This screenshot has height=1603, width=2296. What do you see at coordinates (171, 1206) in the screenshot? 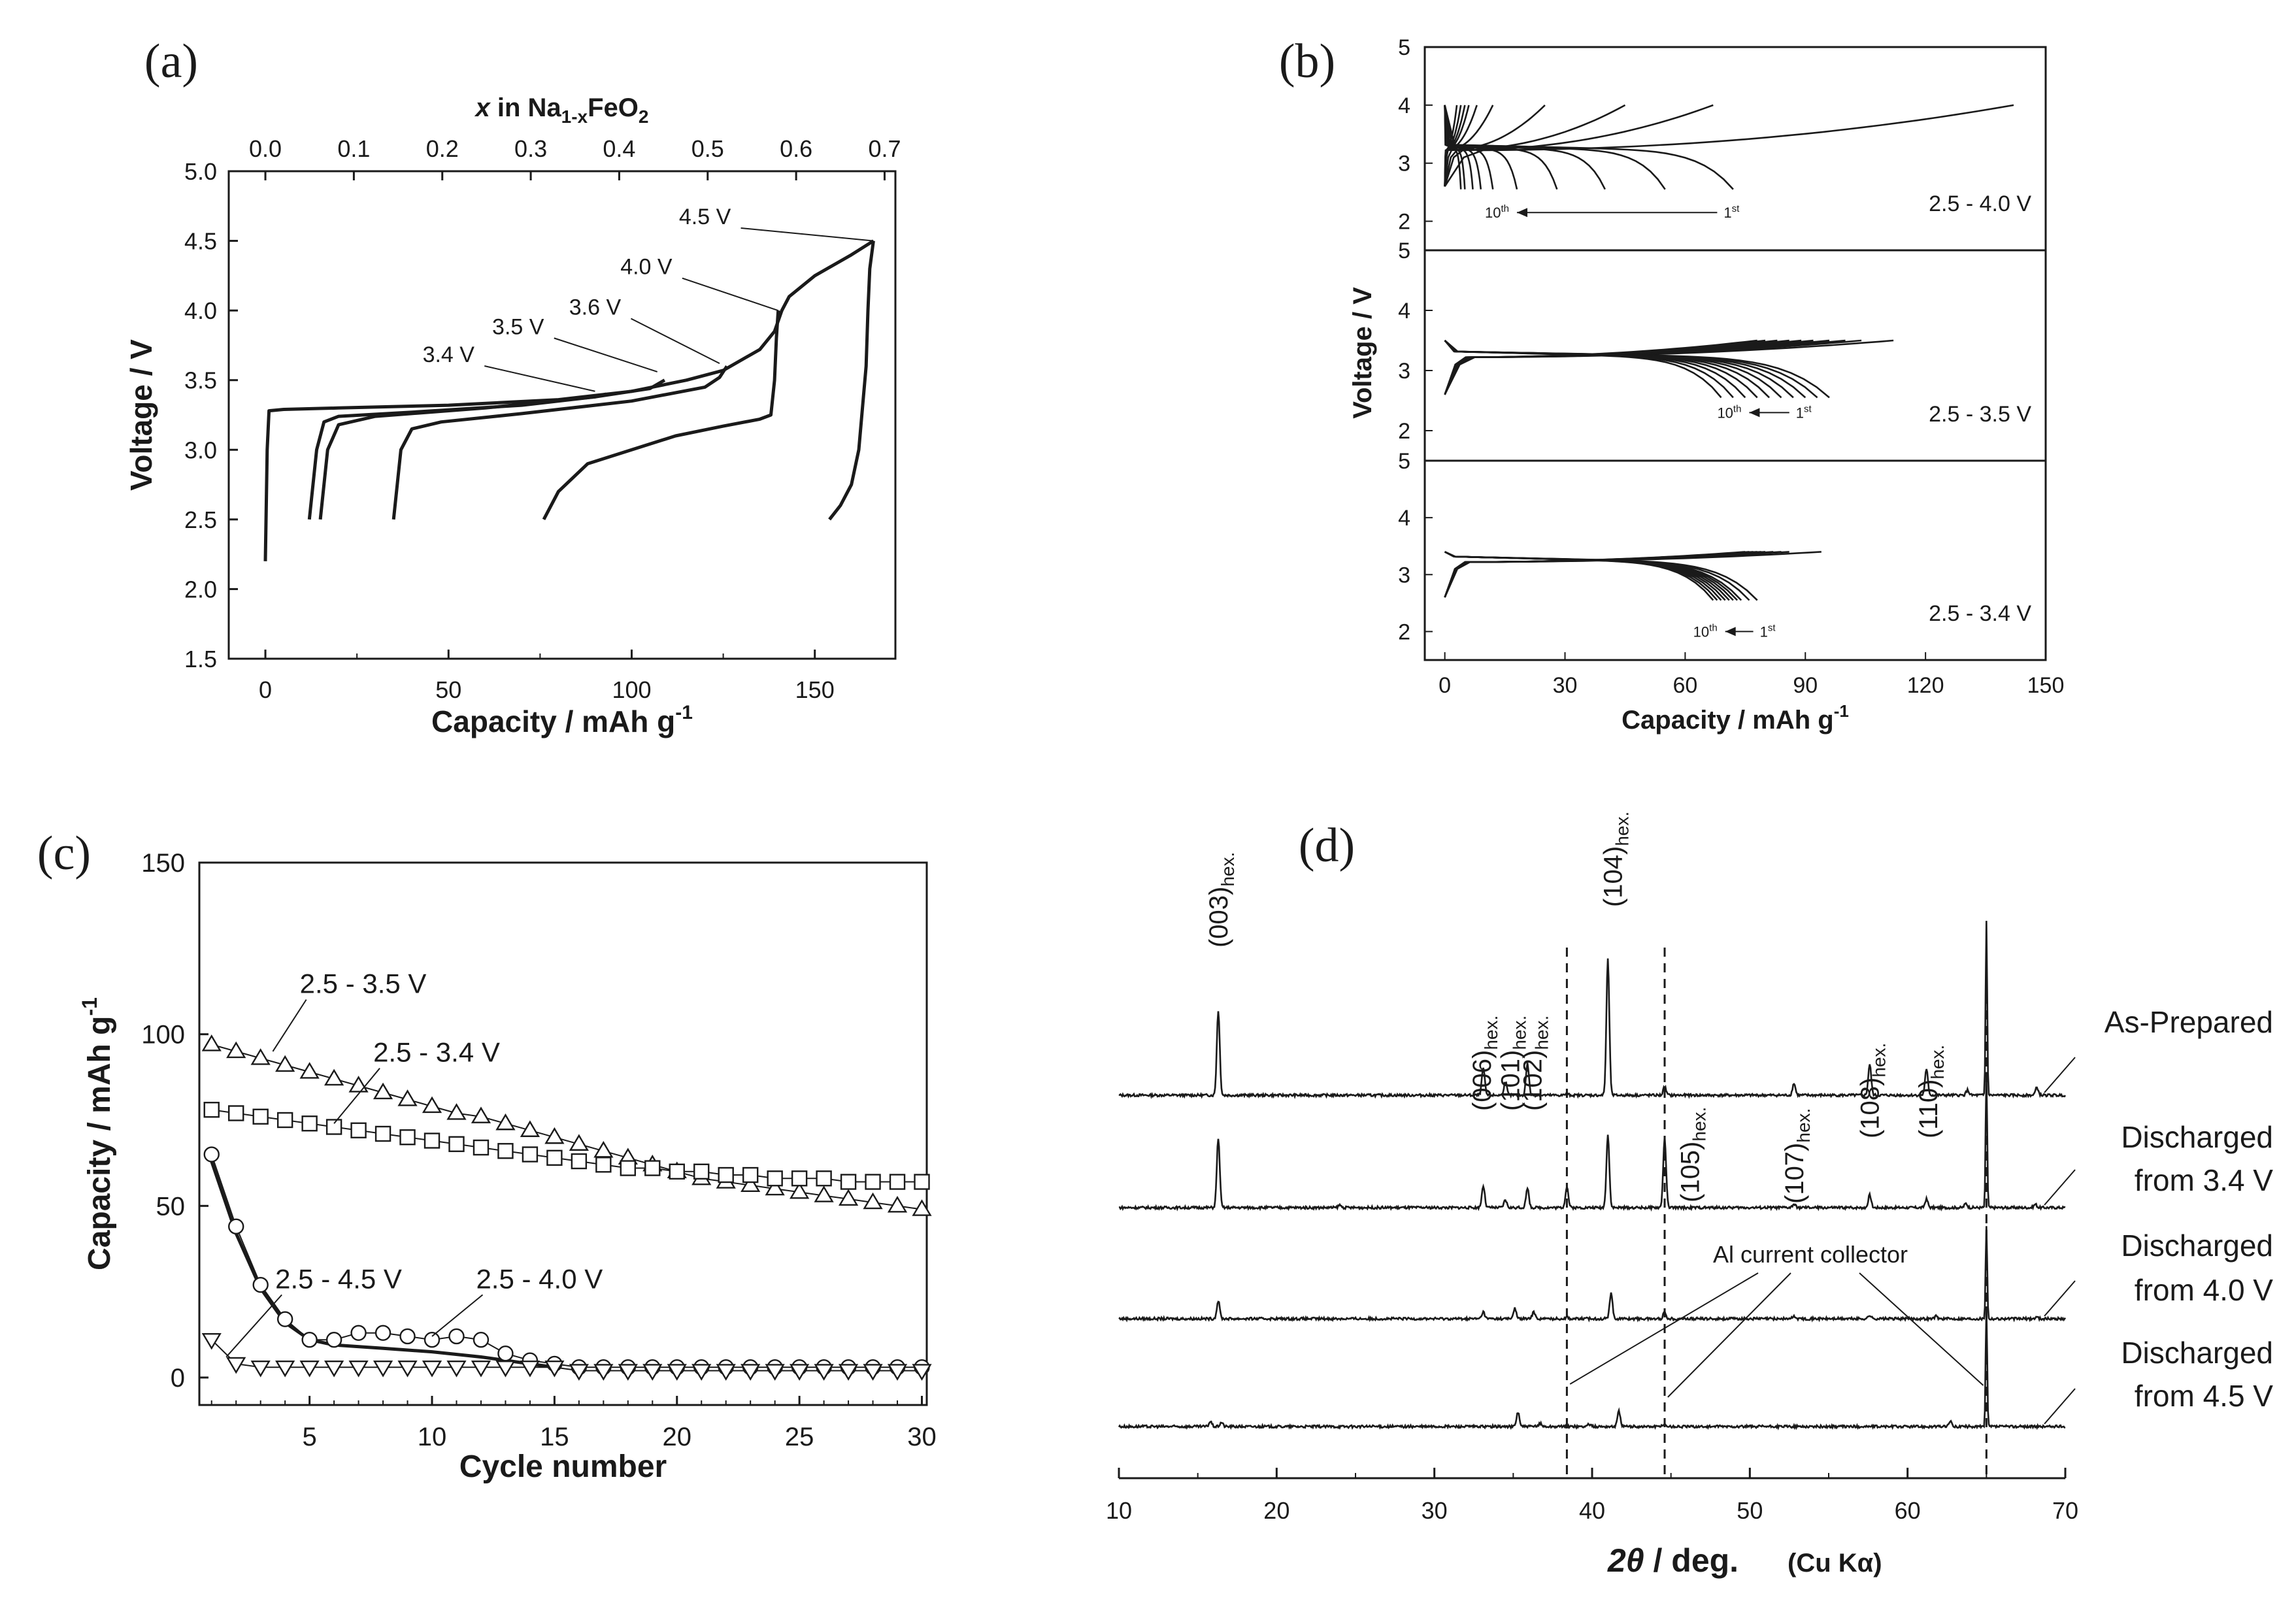
I see `y-tick-label: 50` at bounding box center [171, 1206].